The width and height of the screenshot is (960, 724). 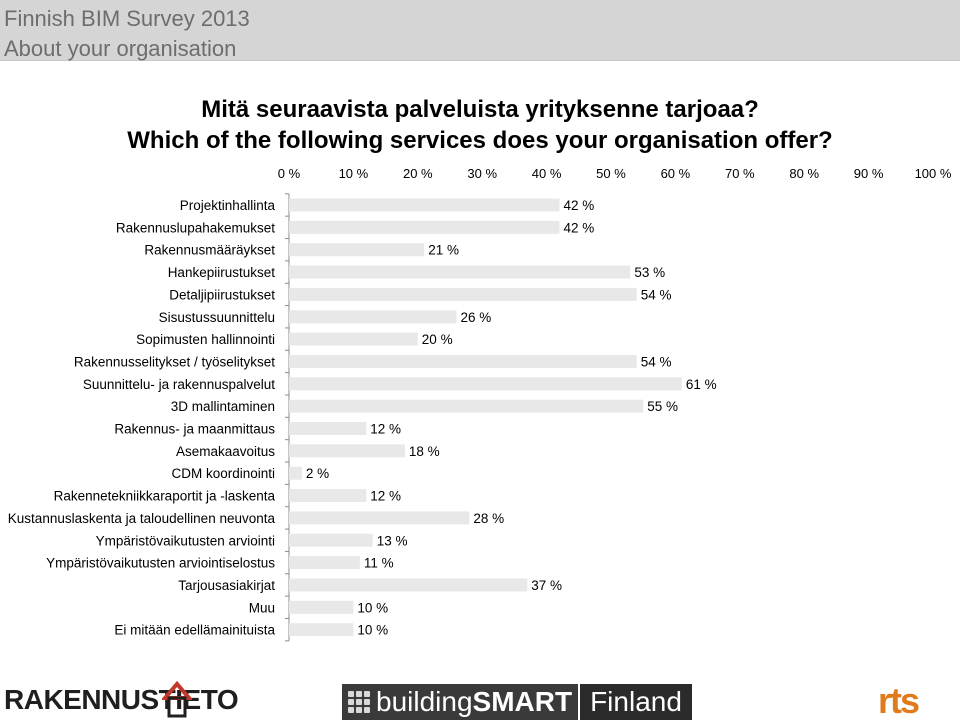 What do you see at coordinates (424, 451) in the screenshot?
I see `value-label: 18 %` at bounding box center [424, 451].